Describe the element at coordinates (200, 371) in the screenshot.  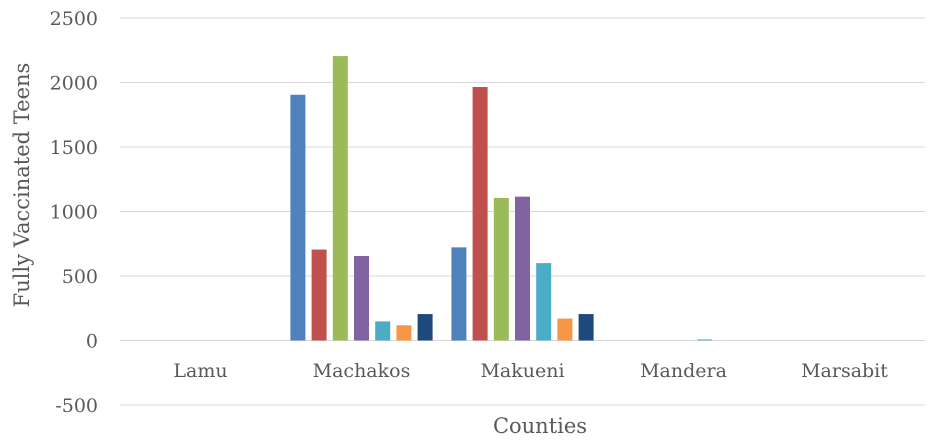
I see `x-tick-label: Lamu` at that location.